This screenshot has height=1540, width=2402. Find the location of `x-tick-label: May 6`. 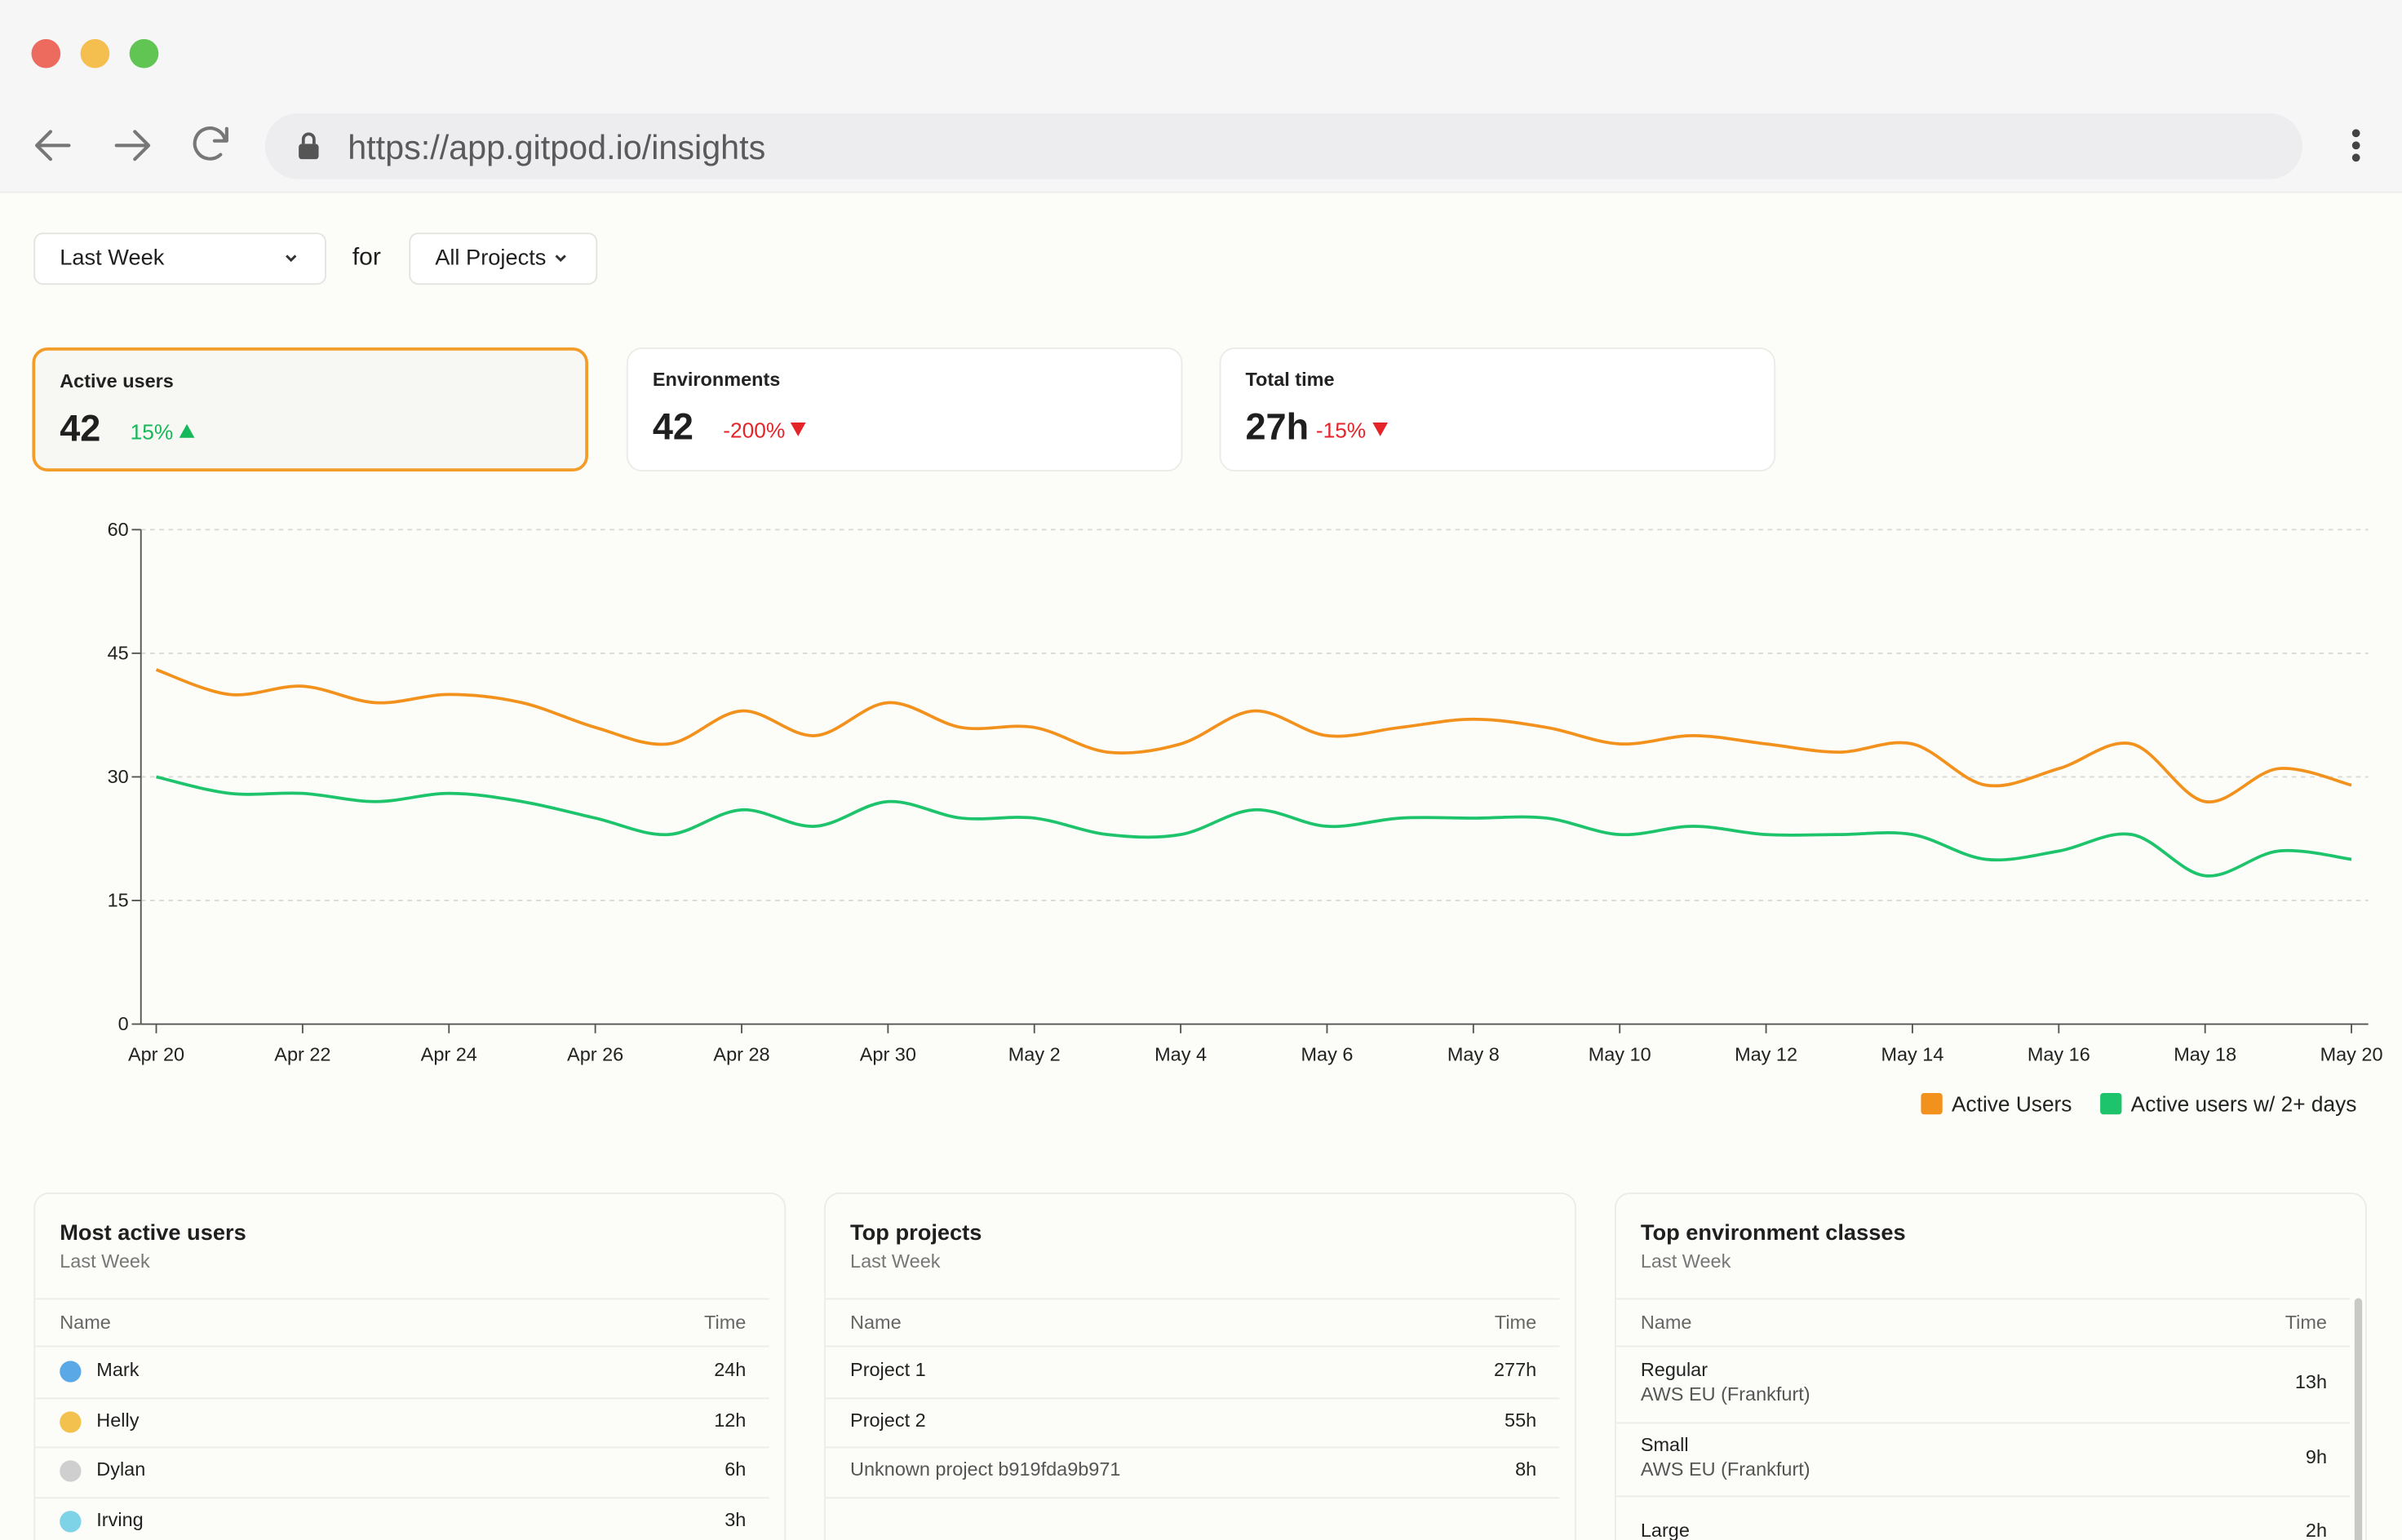

x-tick-label: May 6 is located at coordinates (1327, 1054).